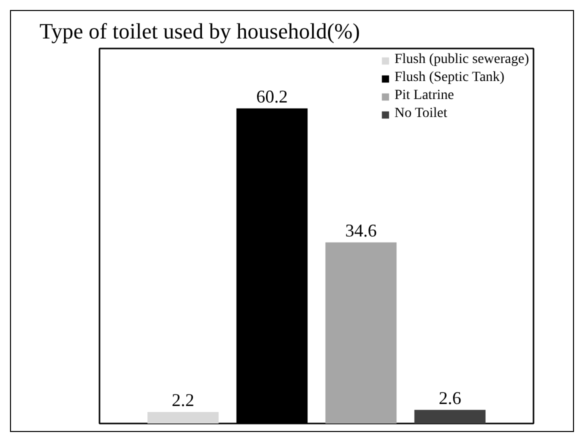 Image resolution: width=584 pixels, height=441 pixels. I want to click on data-label: 2.6, so click(450, 398).